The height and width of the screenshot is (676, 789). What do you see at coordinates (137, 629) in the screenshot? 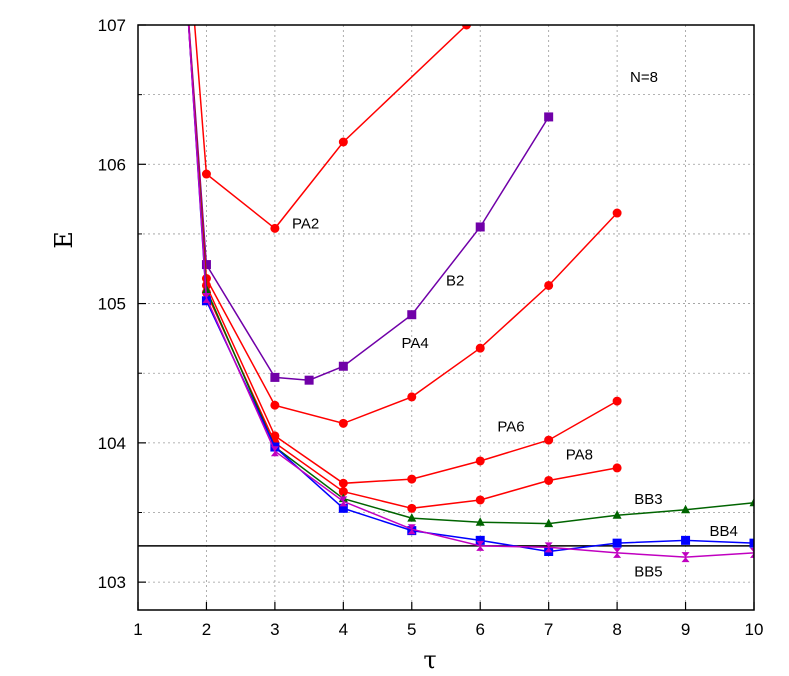
I see `x-tick-label: 1` at bounding box center [137, 629].